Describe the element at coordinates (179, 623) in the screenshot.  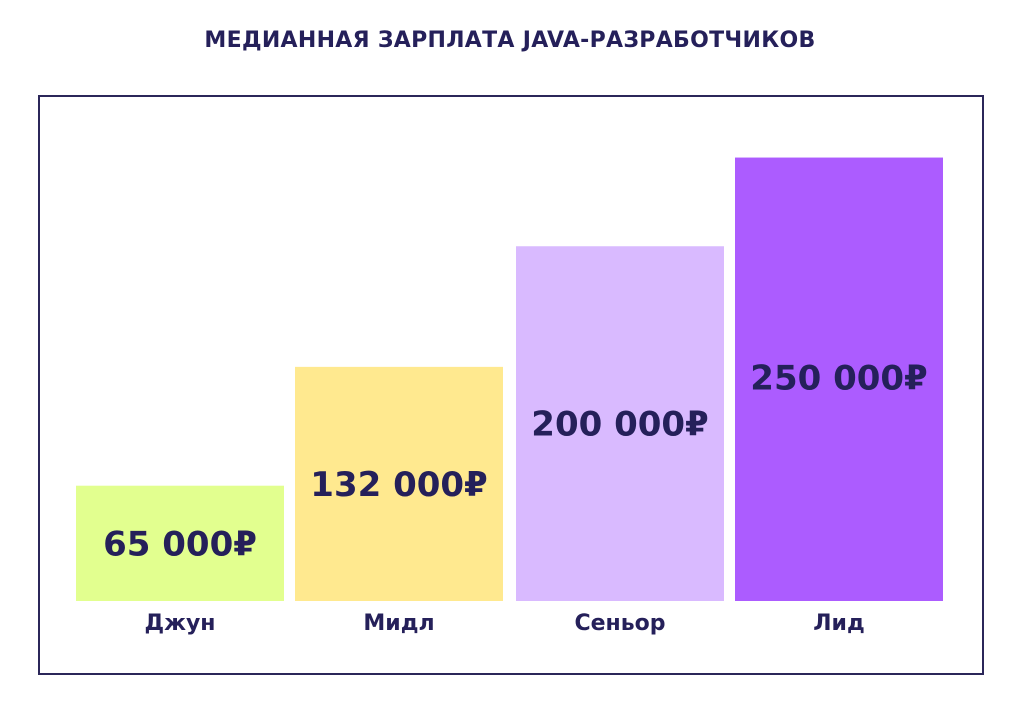
I see `category-label: Джун` at that location.